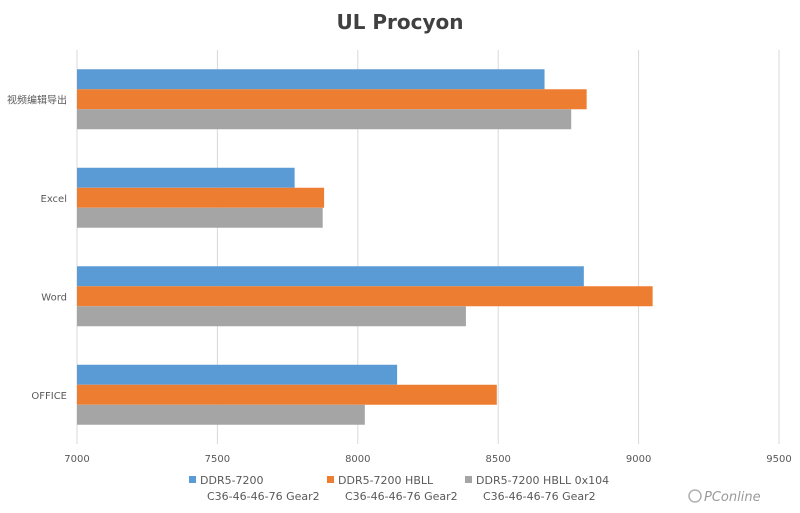 This screenshot has height=513, width=800. Describe the element at coordinates (54, 297) in the screenshot. I see `category-label: Word` at that location.